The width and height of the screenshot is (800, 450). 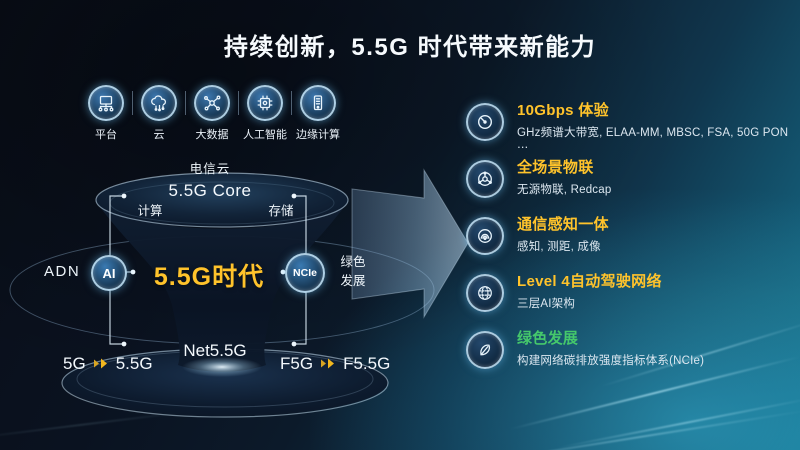 I want to click on iot-globe-icon, so click(x=485, y=179).